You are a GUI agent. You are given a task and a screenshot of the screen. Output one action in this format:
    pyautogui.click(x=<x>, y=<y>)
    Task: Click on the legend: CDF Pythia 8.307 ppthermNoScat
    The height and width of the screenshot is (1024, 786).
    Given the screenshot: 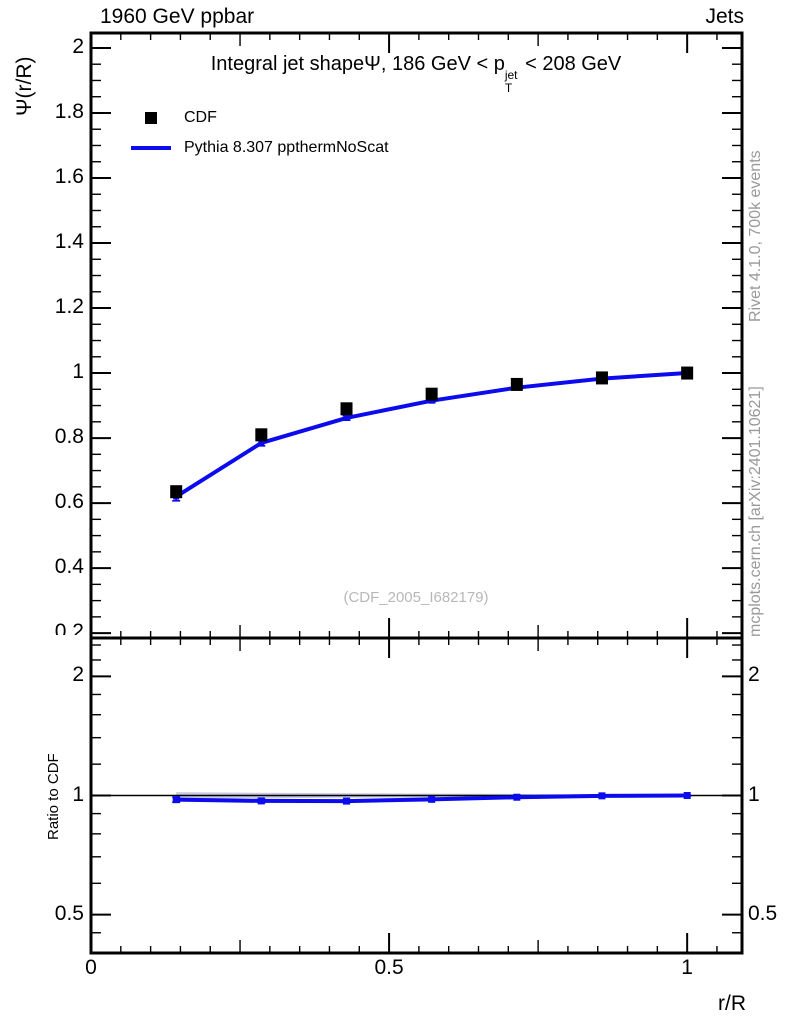 What is the action you would take?
    pyautogui.click(x=259, y=133)
    